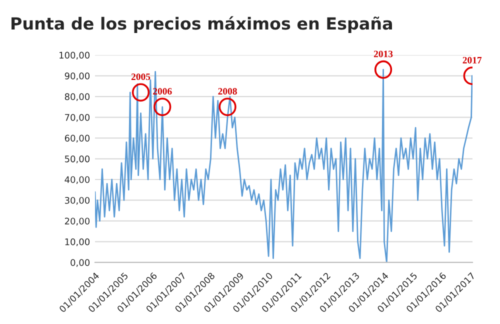 Image resolution: width=500 pixels, height=324 pixels. What do you see at coordinates (472, 60) in the screenshot?
I see `annotation: 2017` at bounding box center [472, 60].